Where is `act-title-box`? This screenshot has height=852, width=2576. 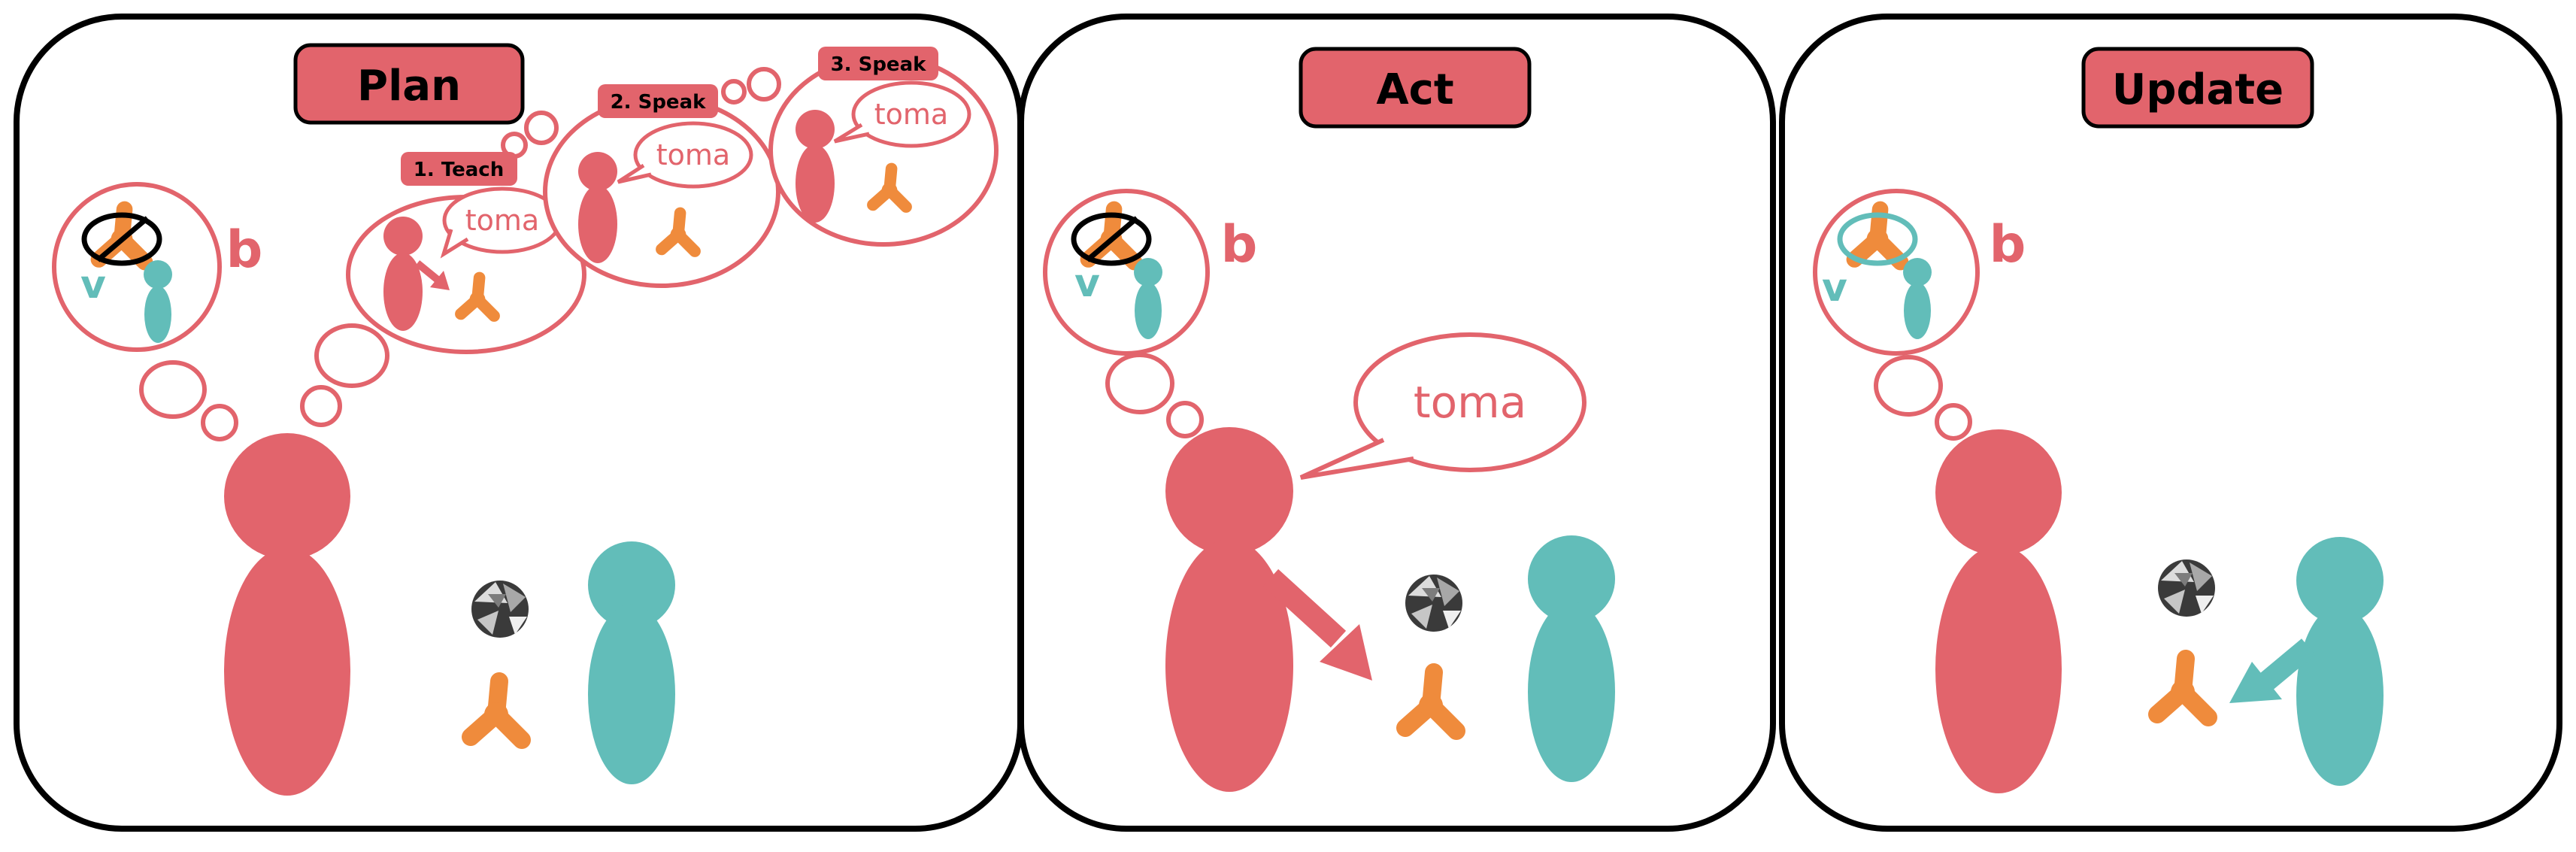 act-title-box is located at coordinates (1415, 88).